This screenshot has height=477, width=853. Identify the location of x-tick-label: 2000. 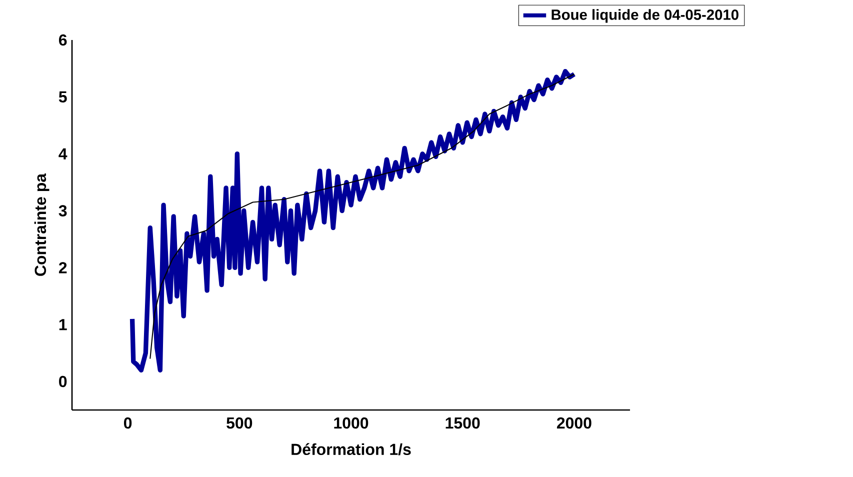
(574, 423).